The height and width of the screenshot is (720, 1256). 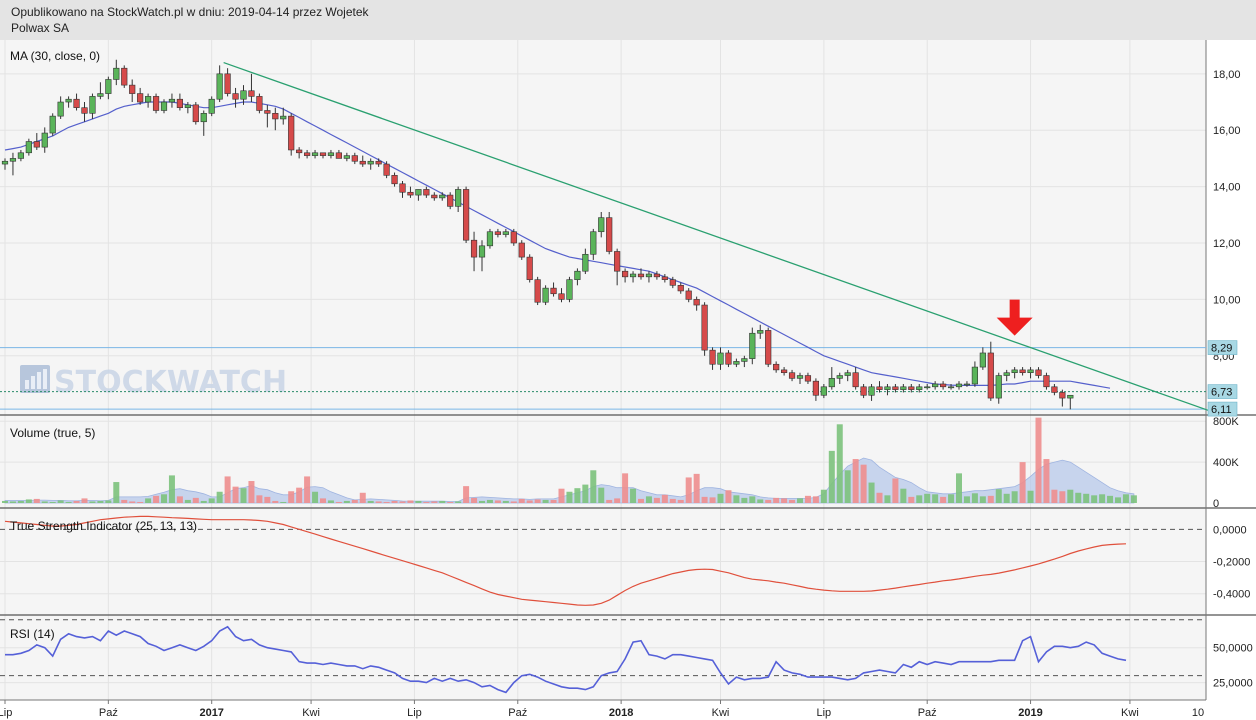 I want to click on x-tick-label: Paź, so click(x=108, y=713).